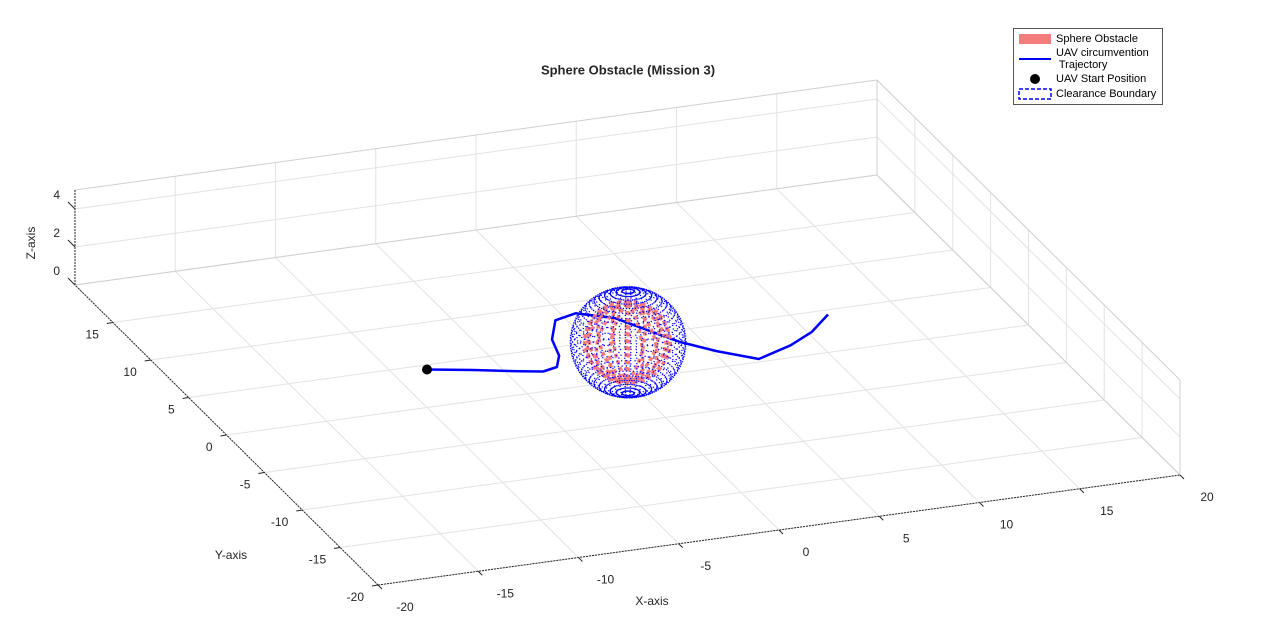 This screenshot has width=1262, height=640. Describe the element at coordinates (31, 243) in the screenshot. I see `z-axis-title: Z-axis` at that location.